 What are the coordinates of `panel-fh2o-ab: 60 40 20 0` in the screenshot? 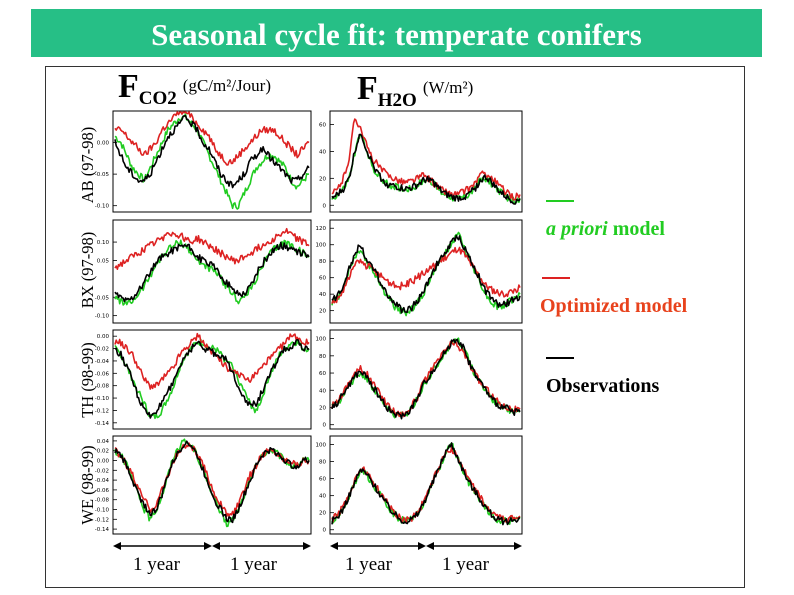 It's located at (421, 161).